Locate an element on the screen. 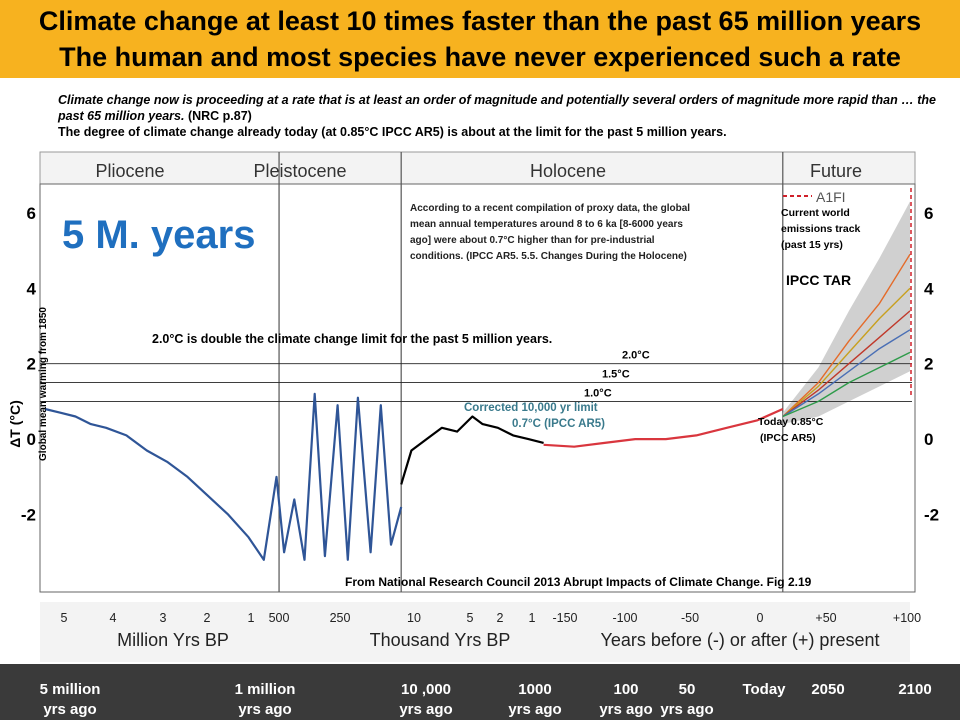 The image size is (960, 720). y-tick-left-2: 2 is located at coordinates (31, 364).